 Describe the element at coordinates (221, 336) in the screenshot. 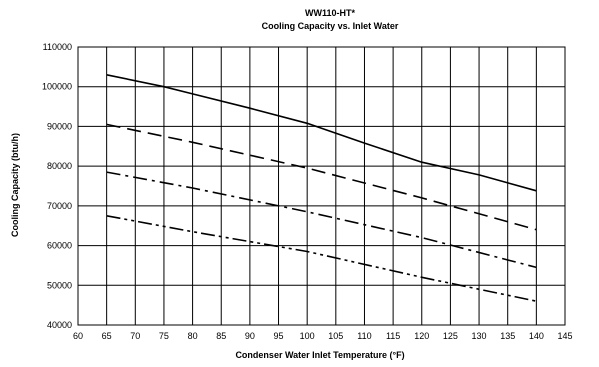

I see `x-tick-label: 85` at that location.